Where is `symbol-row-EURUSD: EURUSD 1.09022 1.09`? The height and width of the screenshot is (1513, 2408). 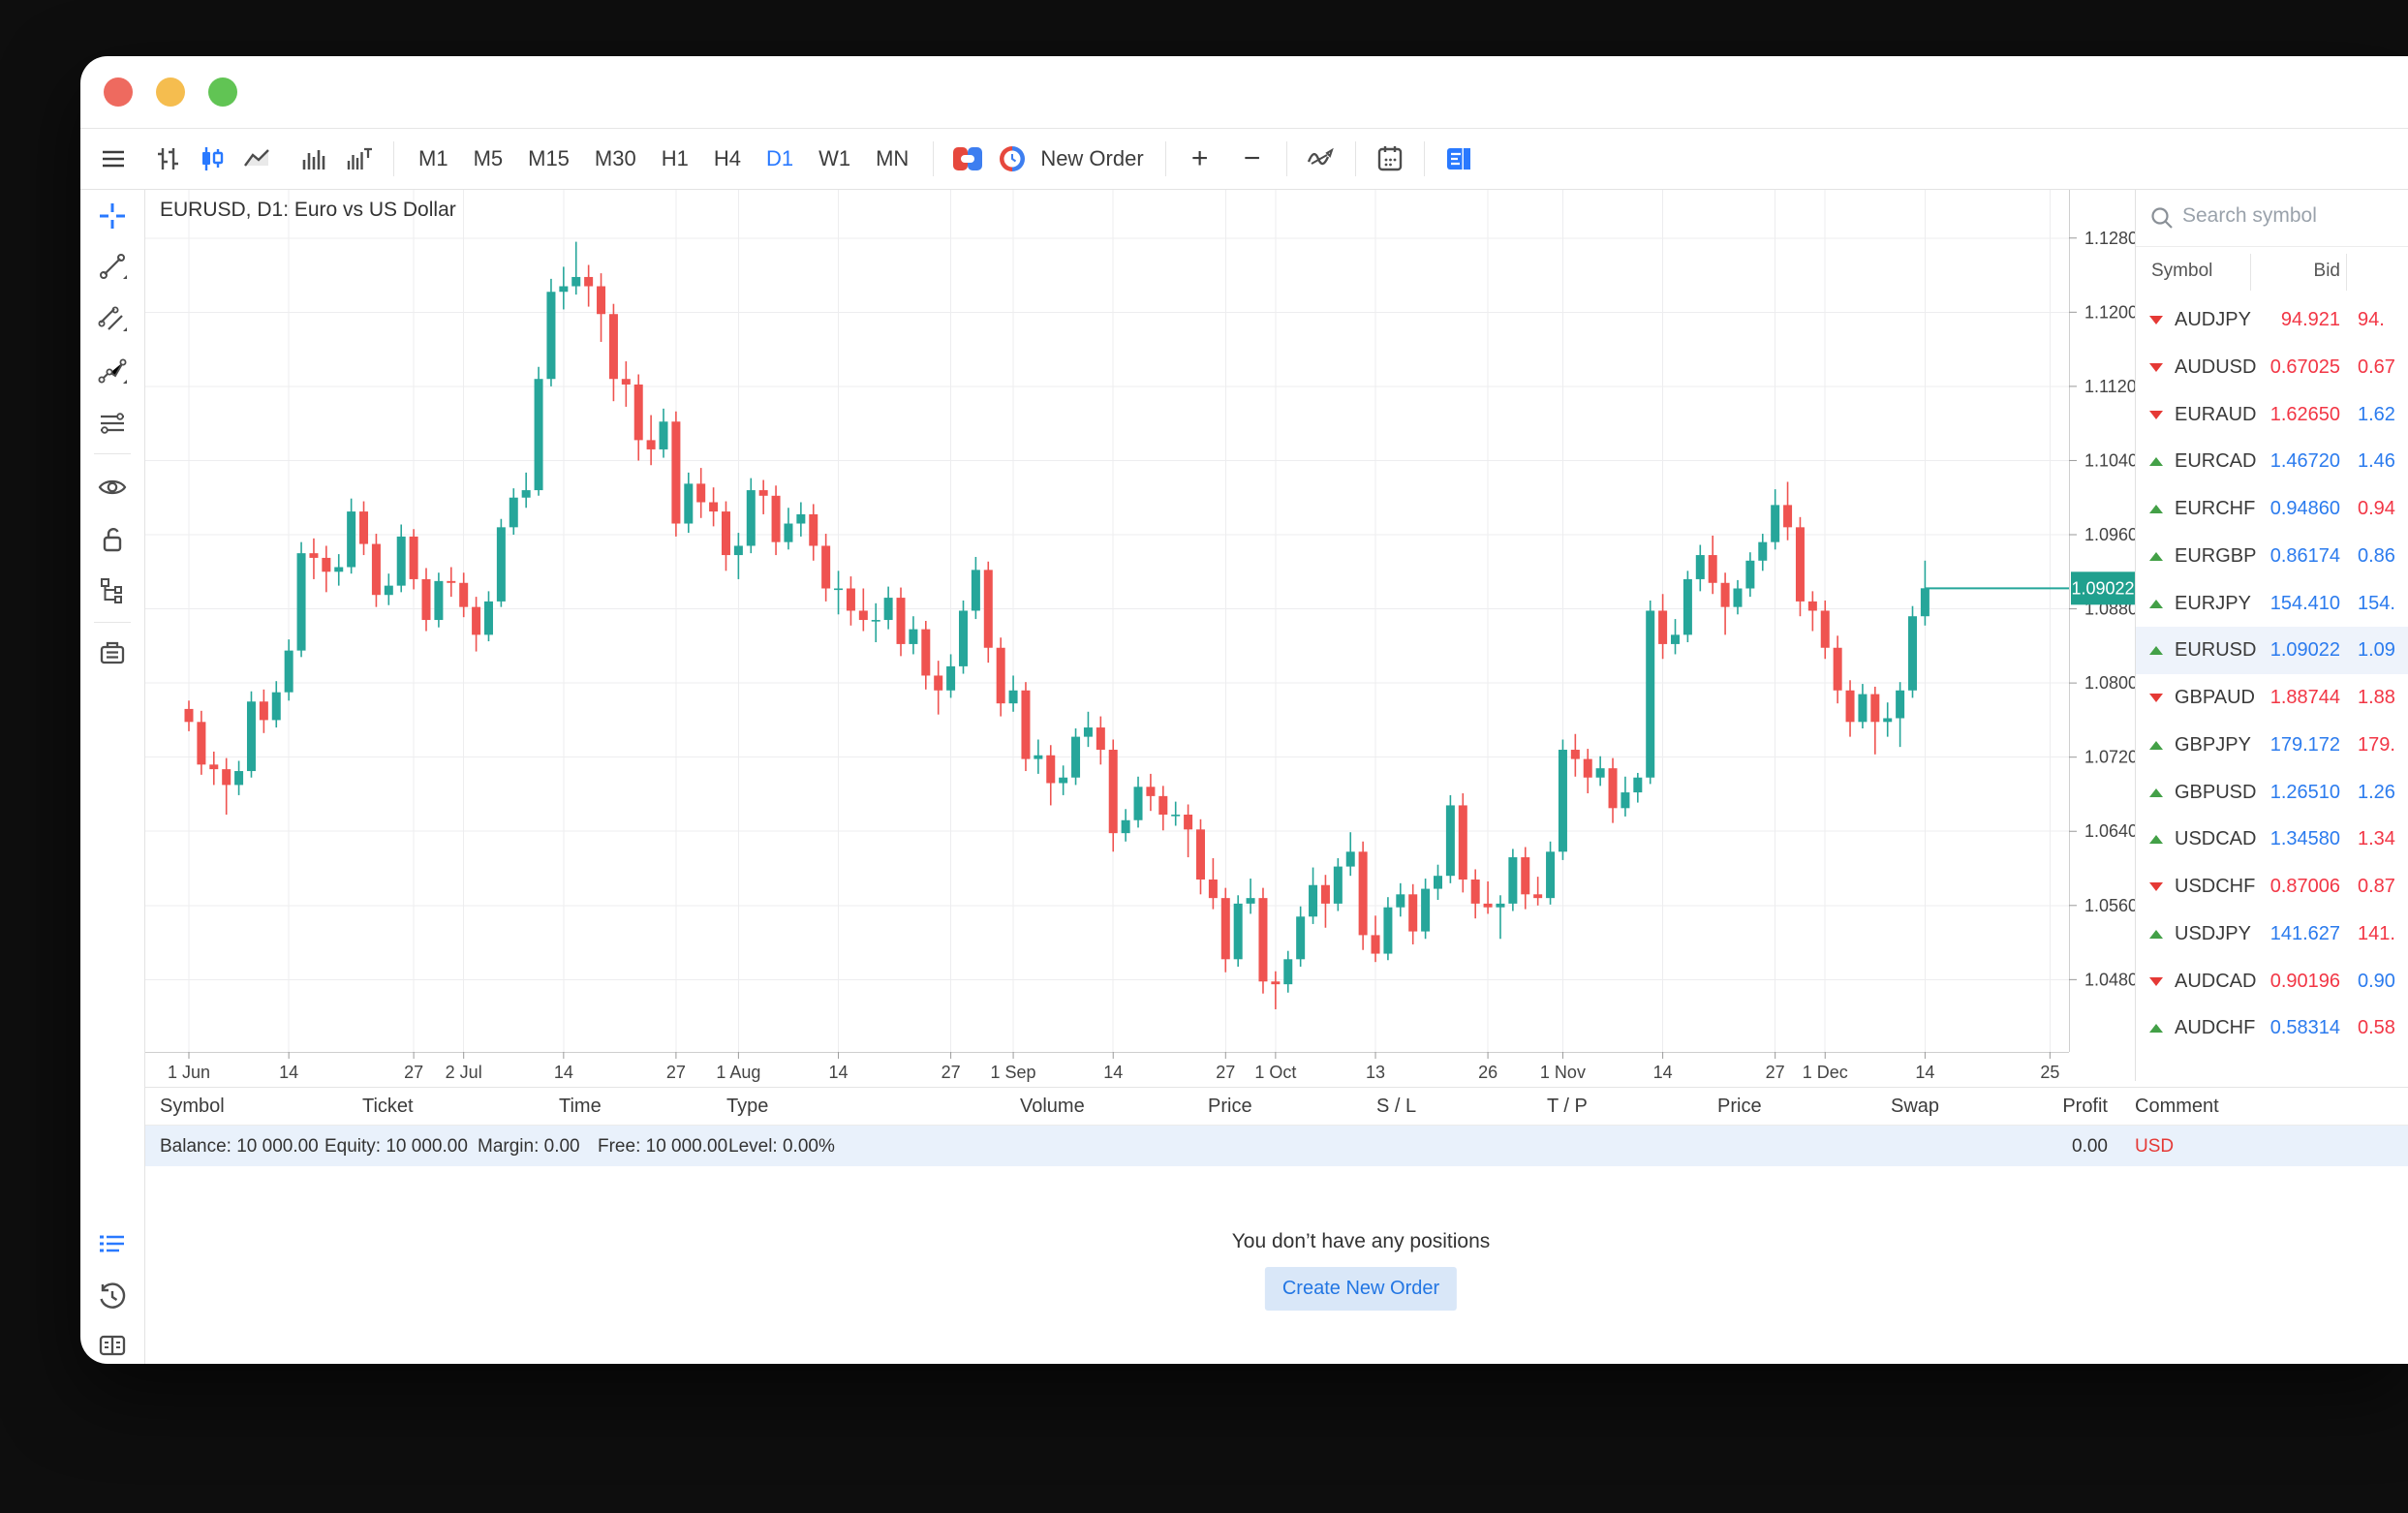
symbol-row-EURUSD: EURUSD 1.09022 1.09 is located at coordinates (2272, 650).